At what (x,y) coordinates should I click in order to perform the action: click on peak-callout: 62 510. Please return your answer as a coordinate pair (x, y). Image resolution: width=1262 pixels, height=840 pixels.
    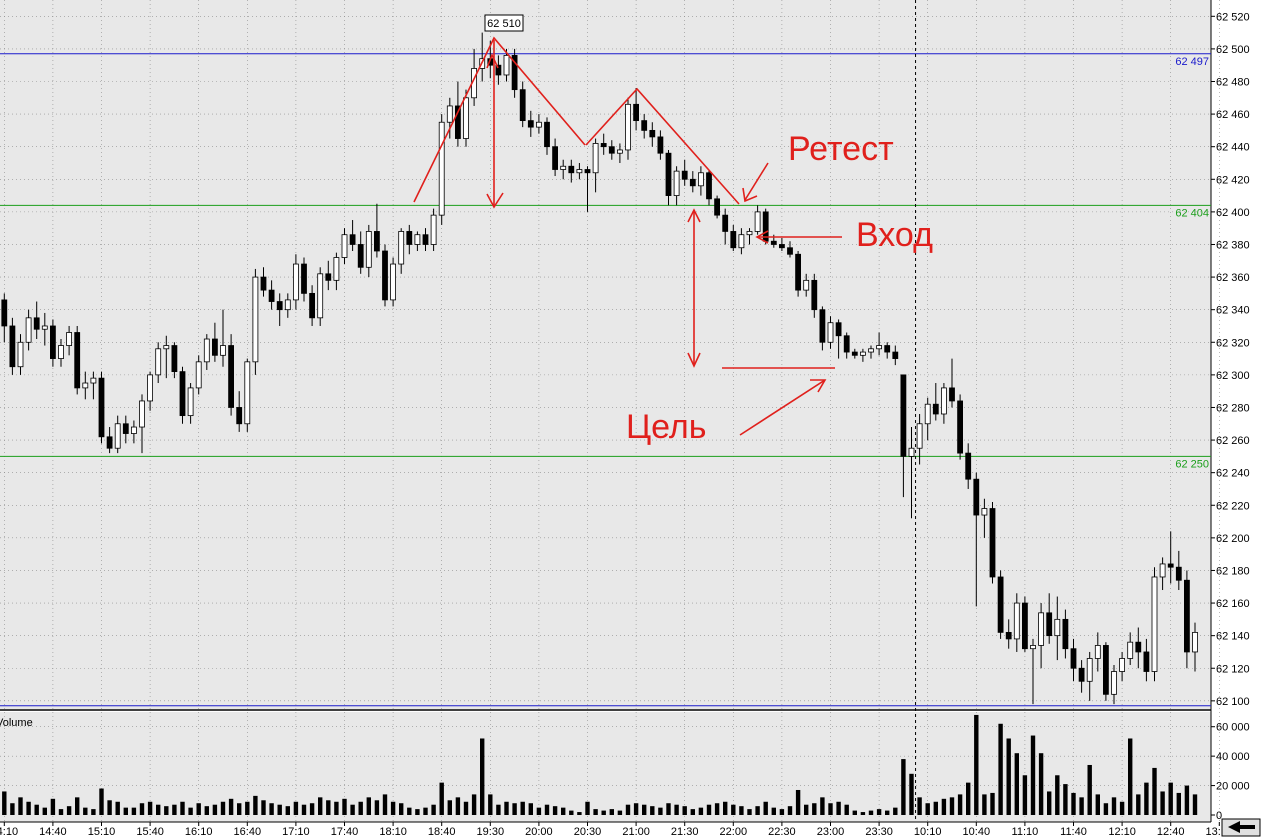
    Looking at the image, I should click on (504, 23).